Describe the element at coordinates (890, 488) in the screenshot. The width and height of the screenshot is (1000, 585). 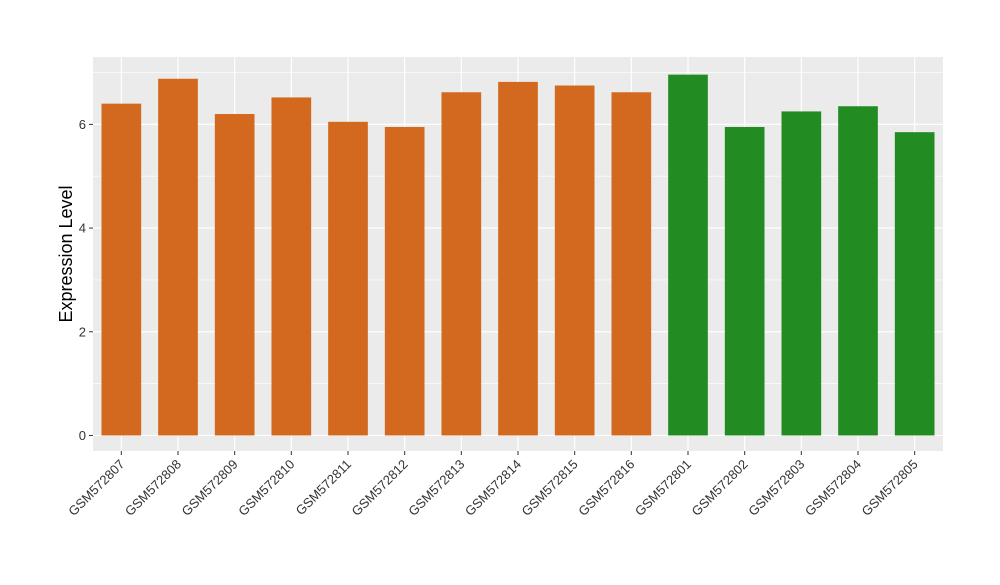
I see `x-tick-label: GSM572805` at that location.